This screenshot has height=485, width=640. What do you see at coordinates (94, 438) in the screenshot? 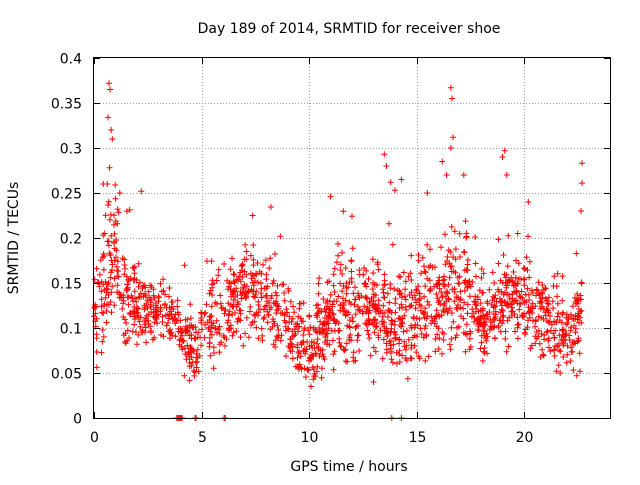
I see `x-tick-label: 0` at bounding box center [94, 438].